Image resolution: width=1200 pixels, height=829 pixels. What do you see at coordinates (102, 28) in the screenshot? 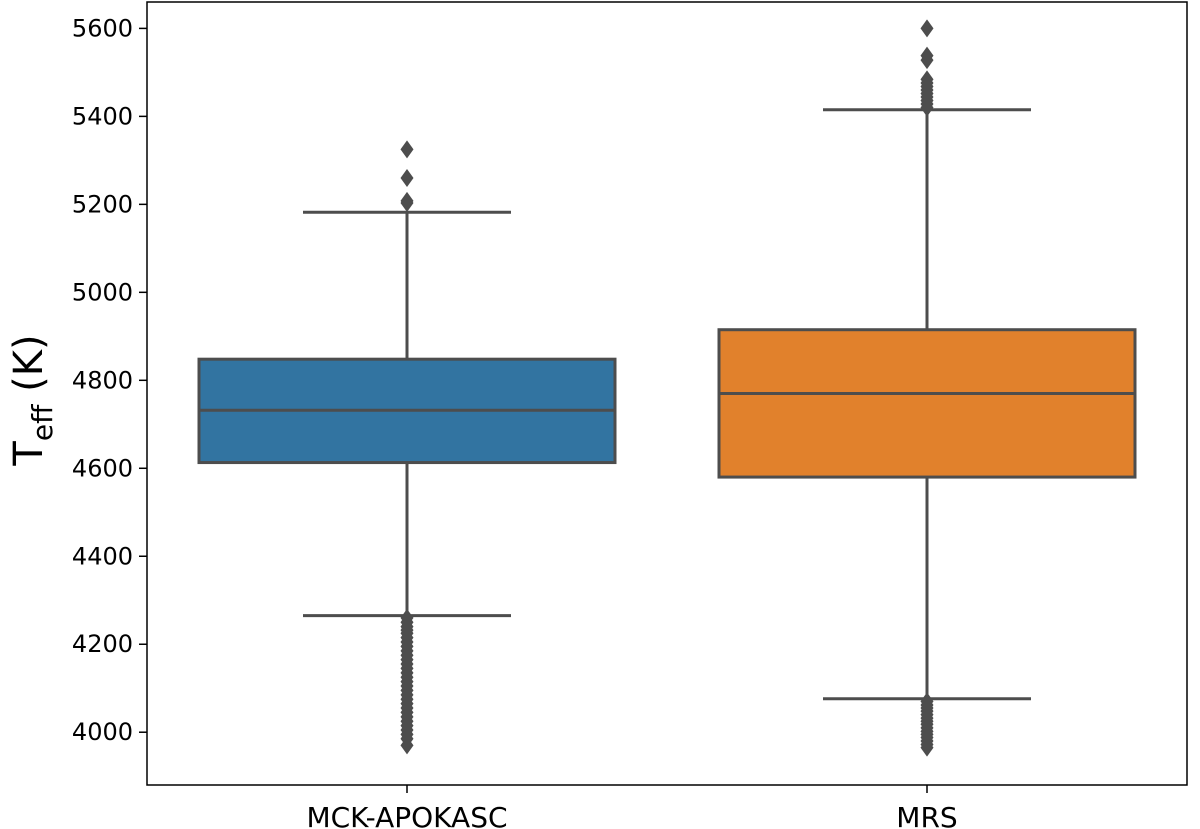
I see `y-tick-label: 5600` at bounding box center [102, 28].